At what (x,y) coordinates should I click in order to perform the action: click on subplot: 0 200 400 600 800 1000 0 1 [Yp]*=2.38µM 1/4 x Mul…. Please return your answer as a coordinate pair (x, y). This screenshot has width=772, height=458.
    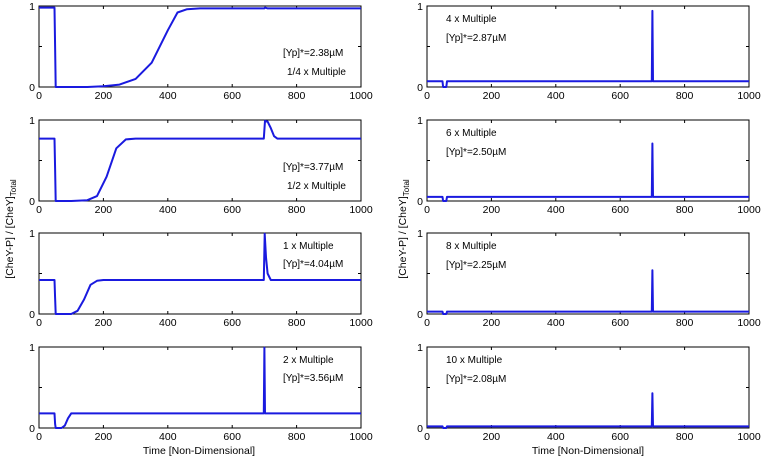
    Looking at the image, I should click on (201, 51).